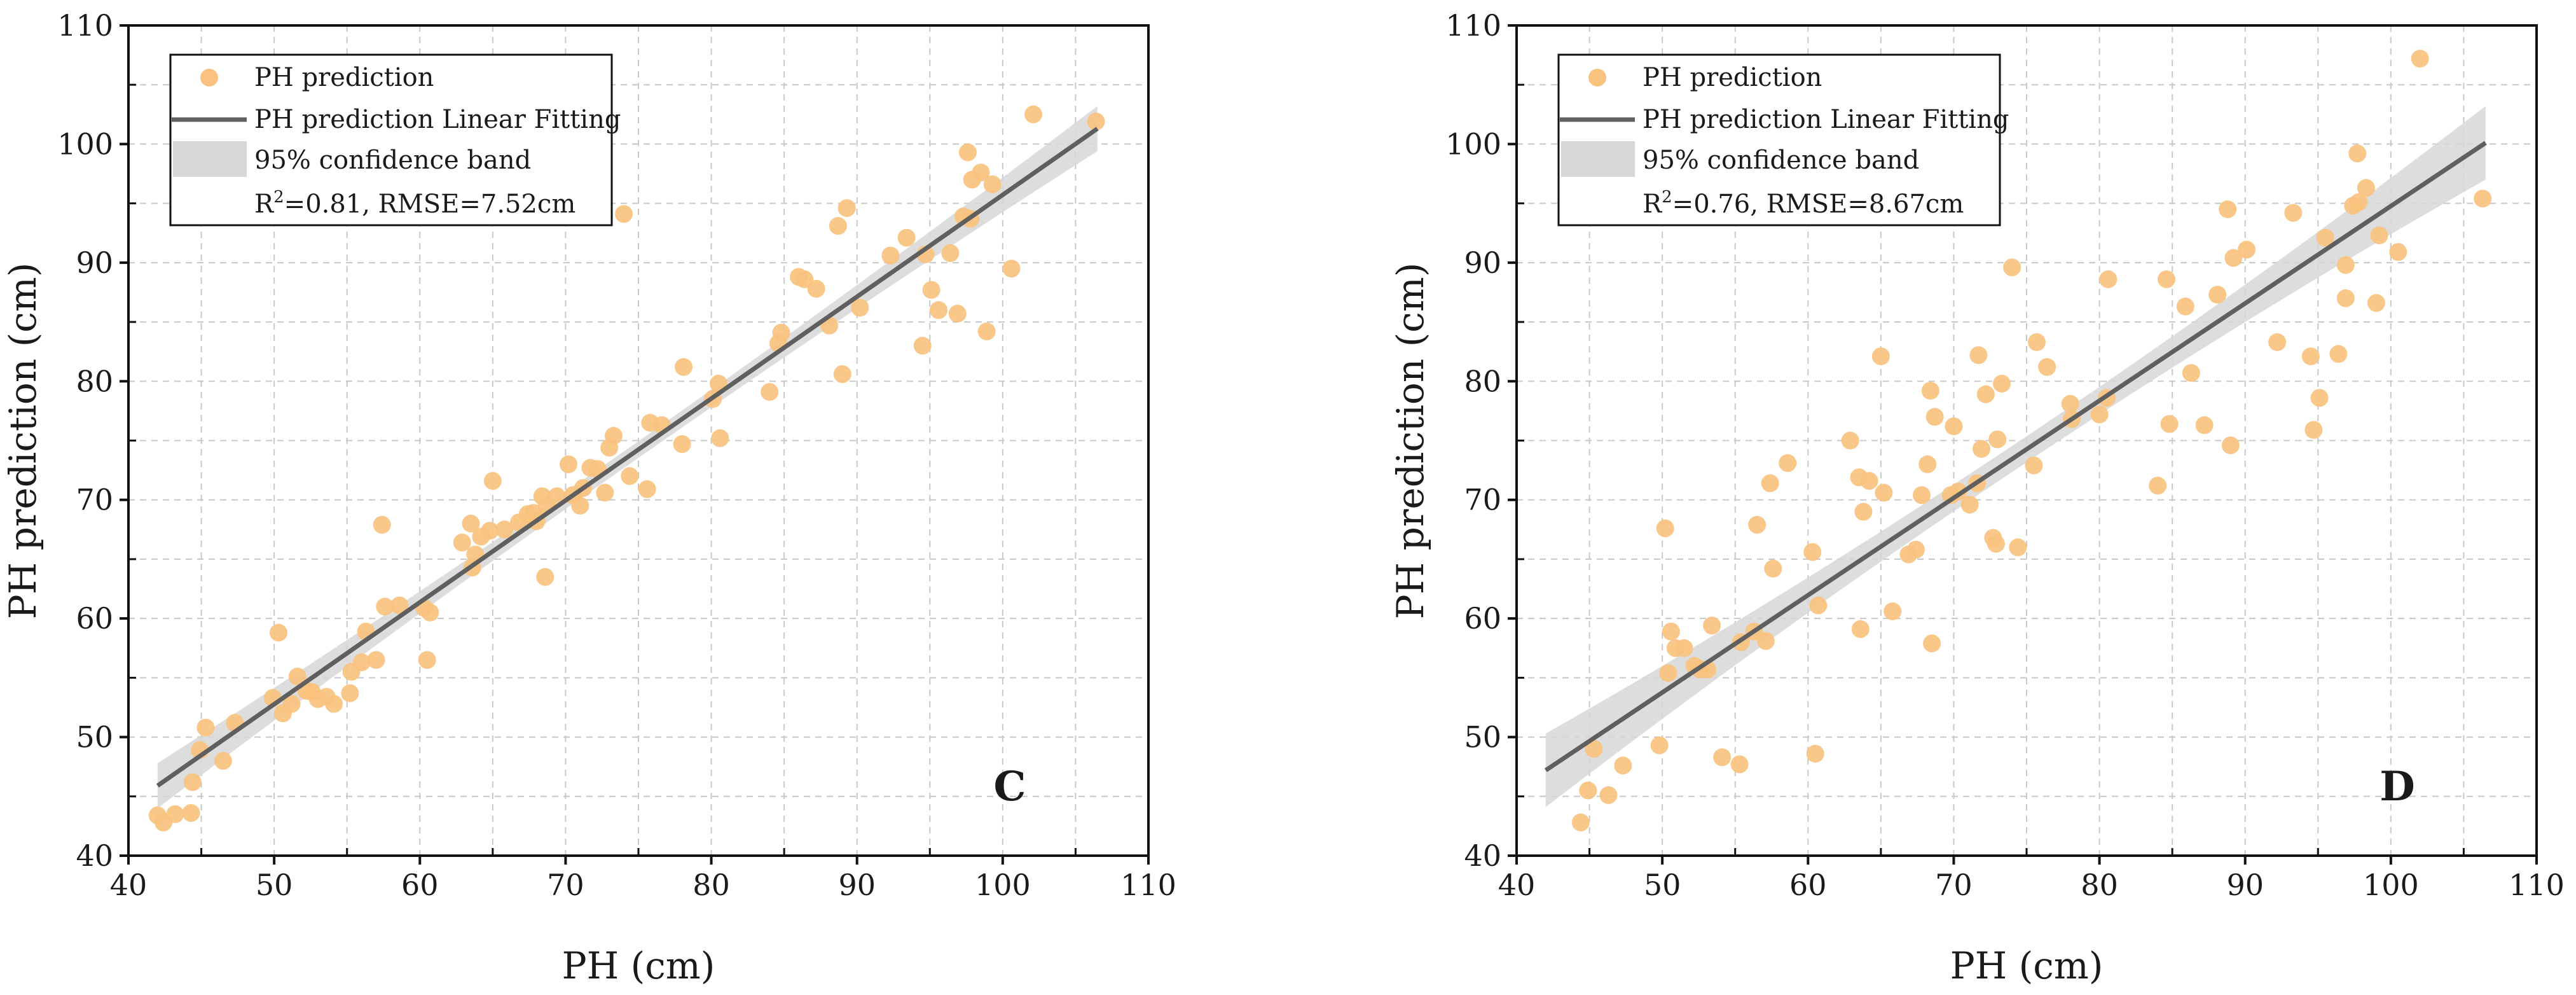  What do you see at coordinates (711, 885) in the screenshot?
I see `x-tick-label: 80` at bounding box center [711, 885].